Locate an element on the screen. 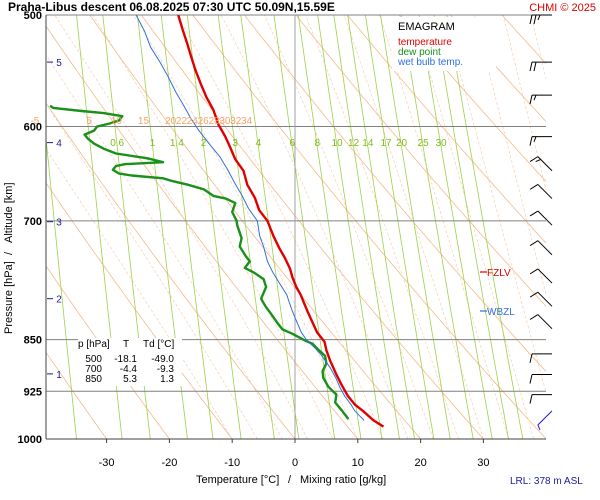  legend-dew-point: dew point is located at coordinates (419, 52).